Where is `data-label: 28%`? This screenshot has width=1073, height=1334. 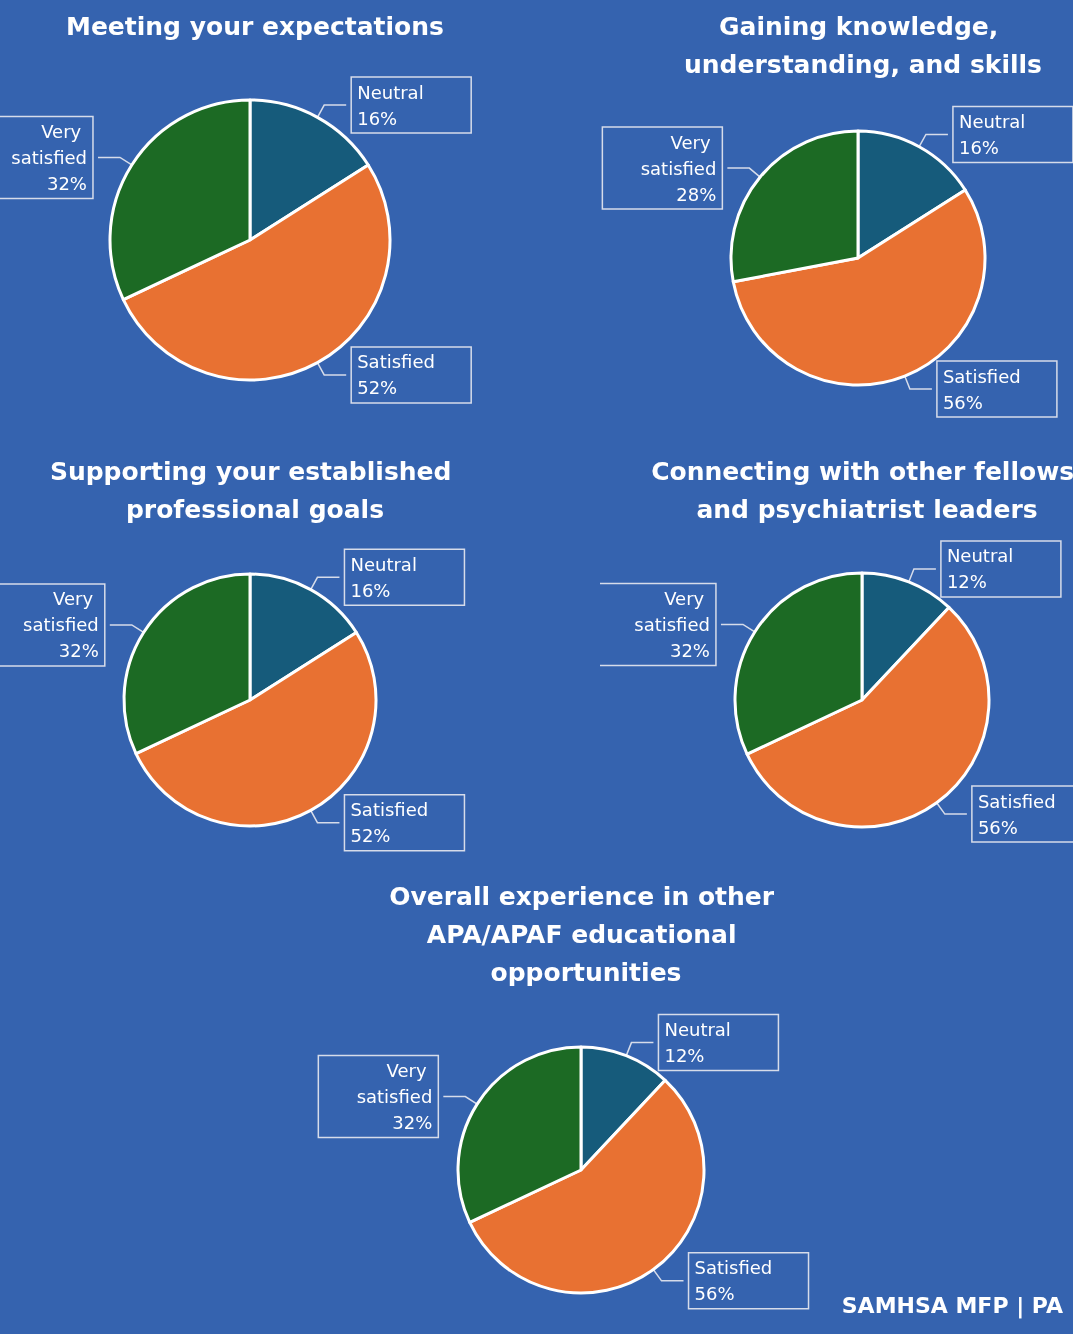
data-label: 28% is located at coordinates (696, 194).